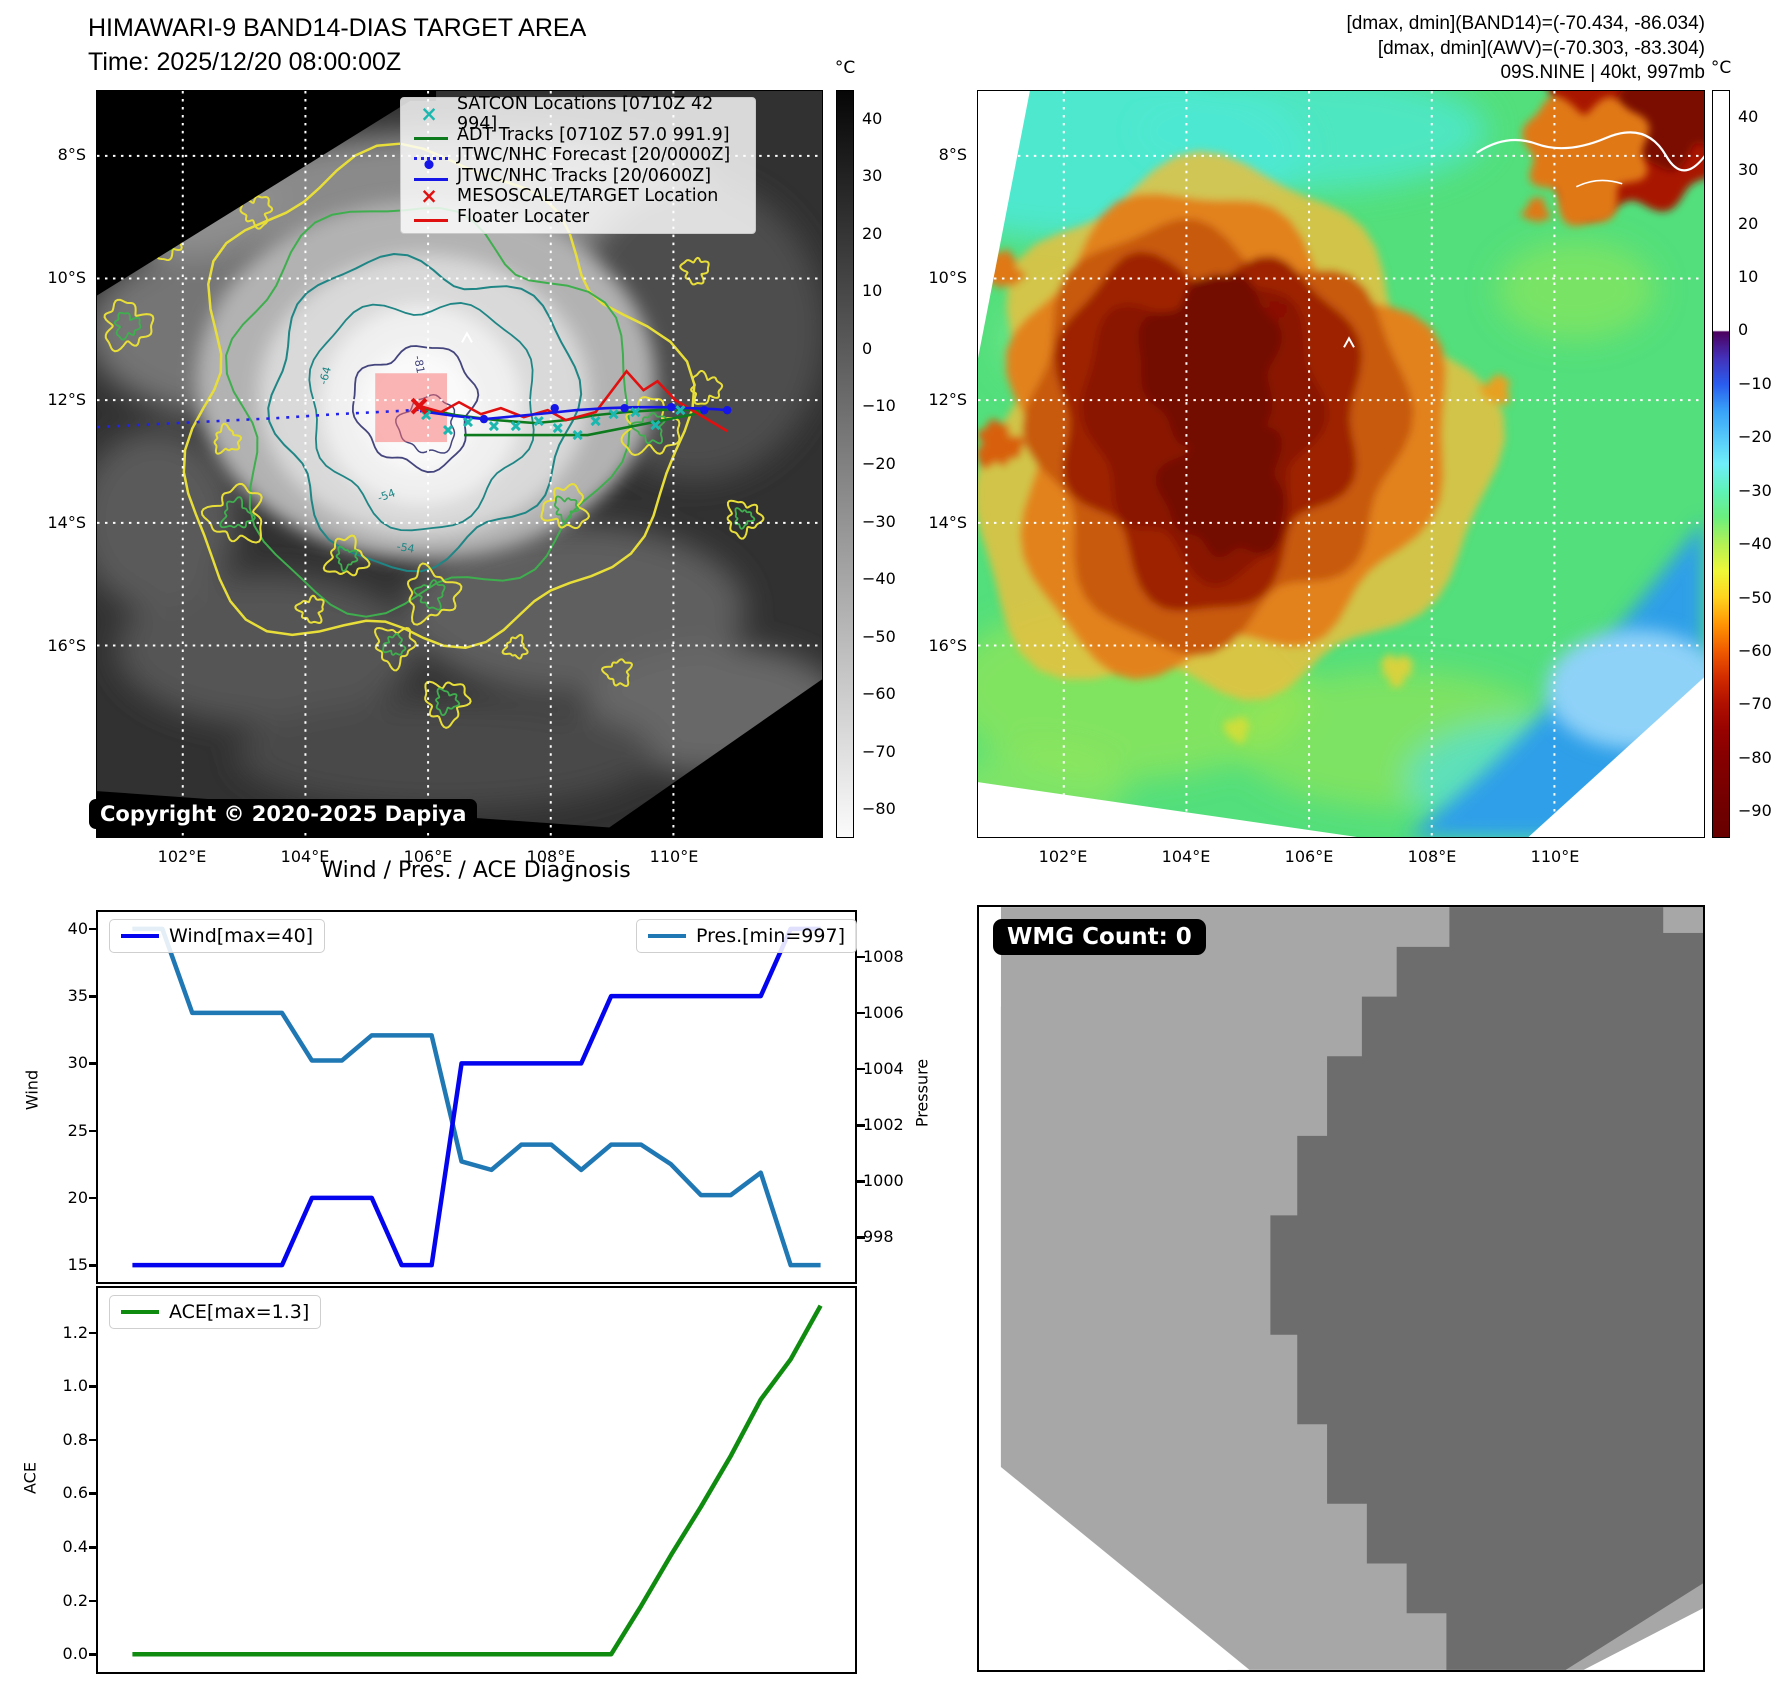 This screenshot has height=1690, width=1792. I want to click on diagnosis-title: Wind / Pres. / ACE Diagnosis, so click(476, 870).